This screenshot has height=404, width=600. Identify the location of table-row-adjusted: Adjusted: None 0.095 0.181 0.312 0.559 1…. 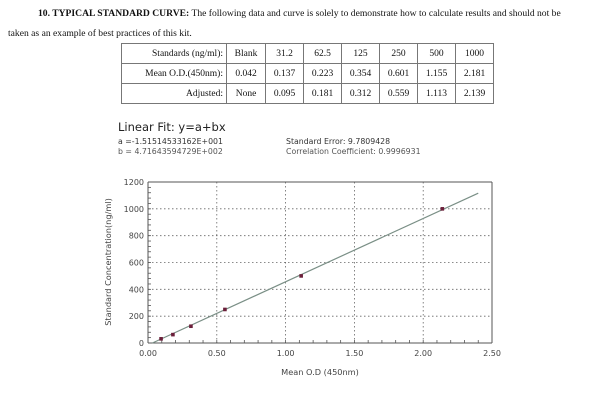
(307, 93).